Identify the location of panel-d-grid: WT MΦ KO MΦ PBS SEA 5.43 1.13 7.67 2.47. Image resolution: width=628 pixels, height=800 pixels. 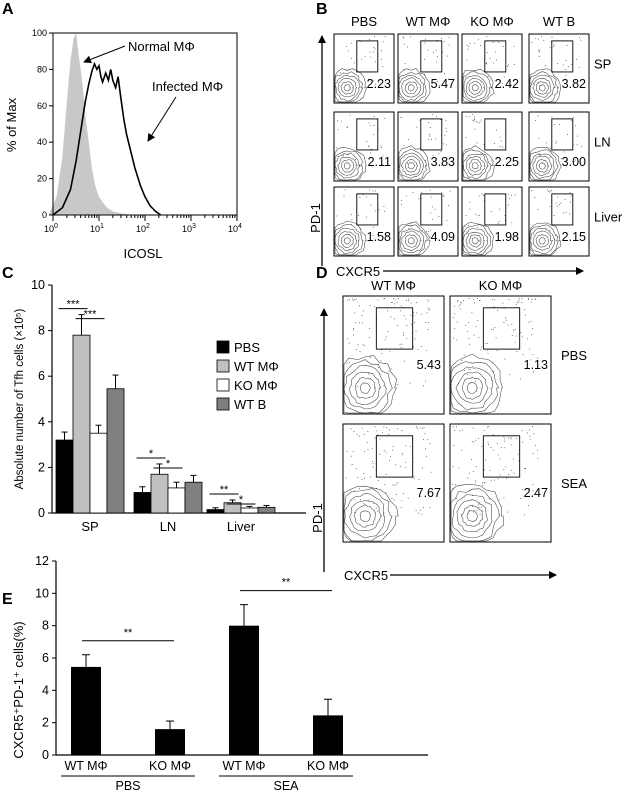
(464, 410).